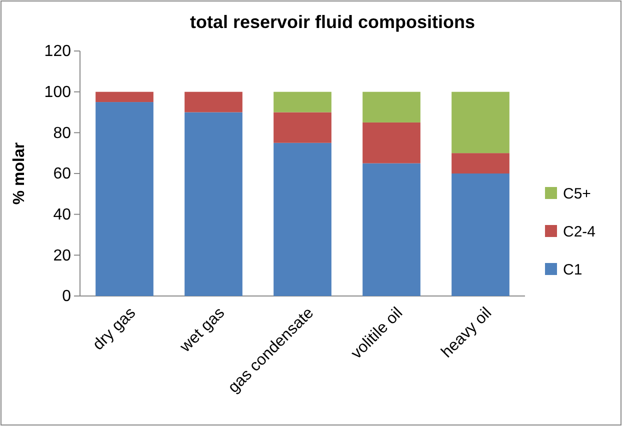 Image resolution: width=630 pixels, height=428 pixels. I want to click on legend-label: C2-4, so click(579, 231).